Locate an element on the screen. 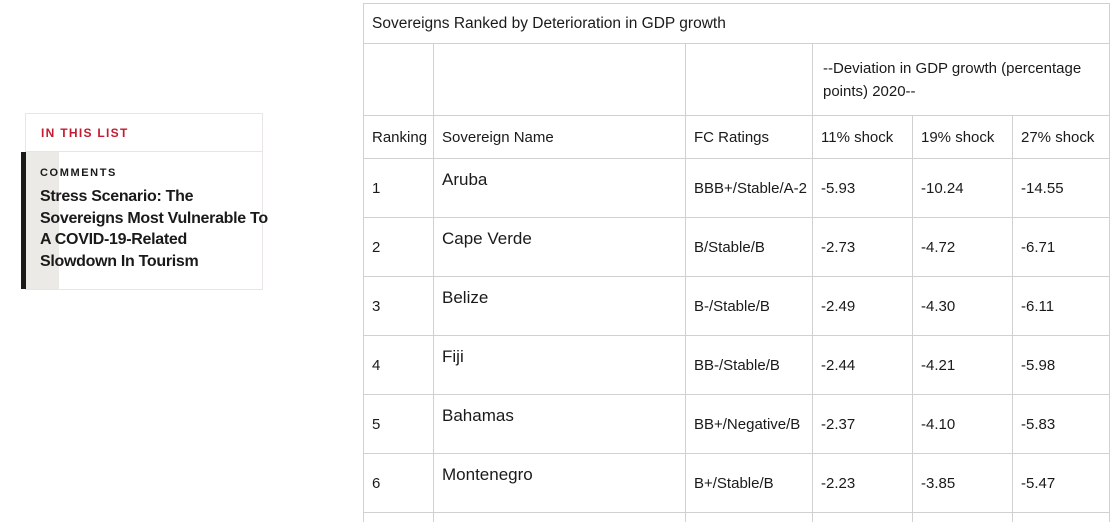 The image size is (1115, 522). column-header-shock-19: 19% shock is located at coordinates (962, 137).